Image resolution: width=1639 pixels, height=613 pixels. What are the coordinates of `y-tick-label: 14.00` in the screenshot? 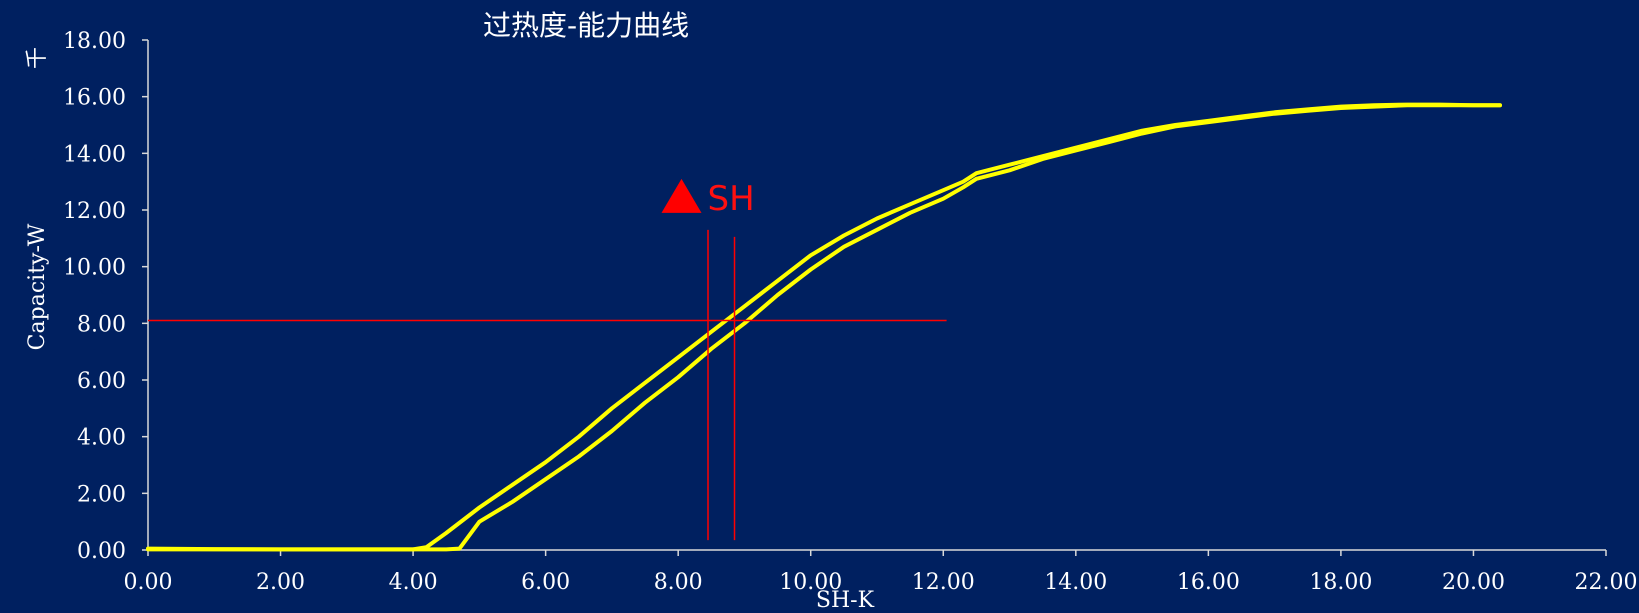 It's located at (94, 154).